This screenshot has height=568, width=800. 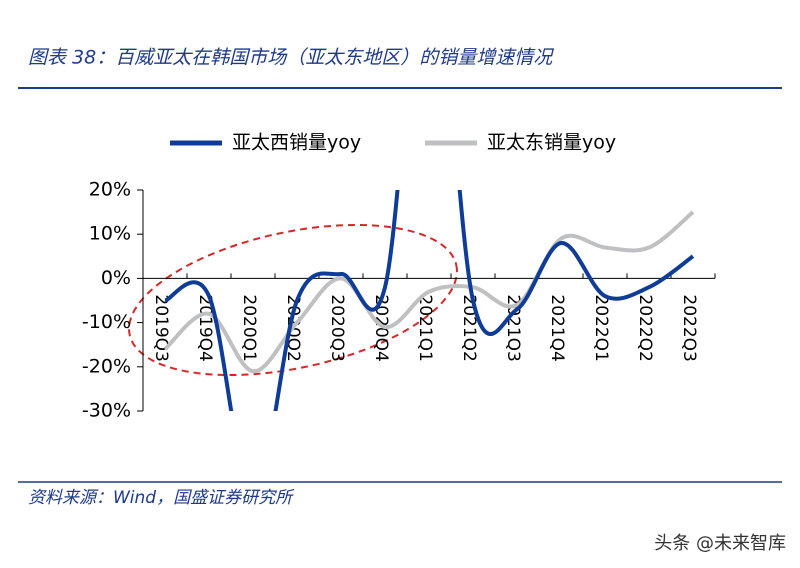 I want to click on x-tick-label: 2021Q1, so click(x=425, y=327).